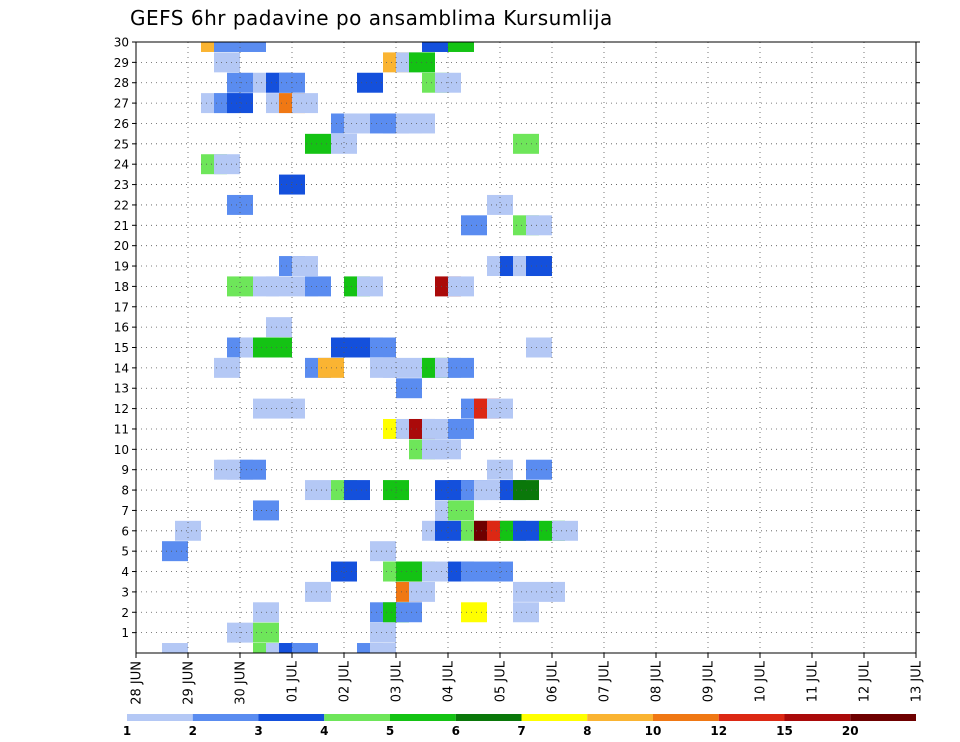 The image size is (960, 742). What do you see at coordinates (345, 681) in the screenshot?
I see `x-tick-label: 02 JUL` at bounding box center [345, 681].